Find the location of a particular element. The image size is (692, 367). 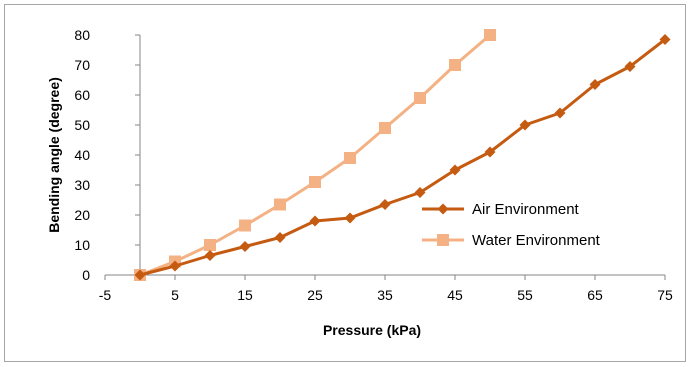

y-tick-label: 30 is located at coordinates (82, 185).